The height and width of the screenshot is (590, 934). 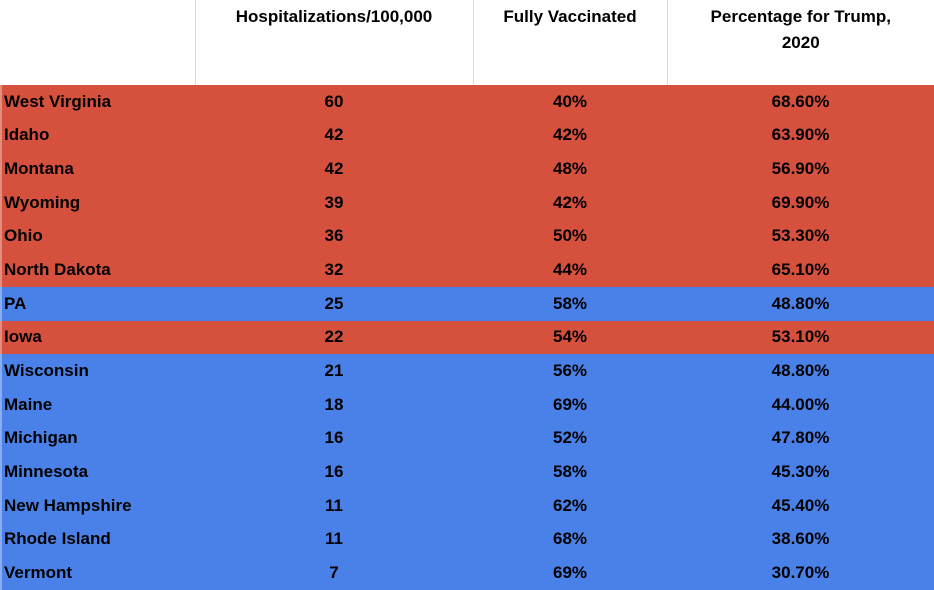 I want to click on corner-cell, so click(x=98, y=42).